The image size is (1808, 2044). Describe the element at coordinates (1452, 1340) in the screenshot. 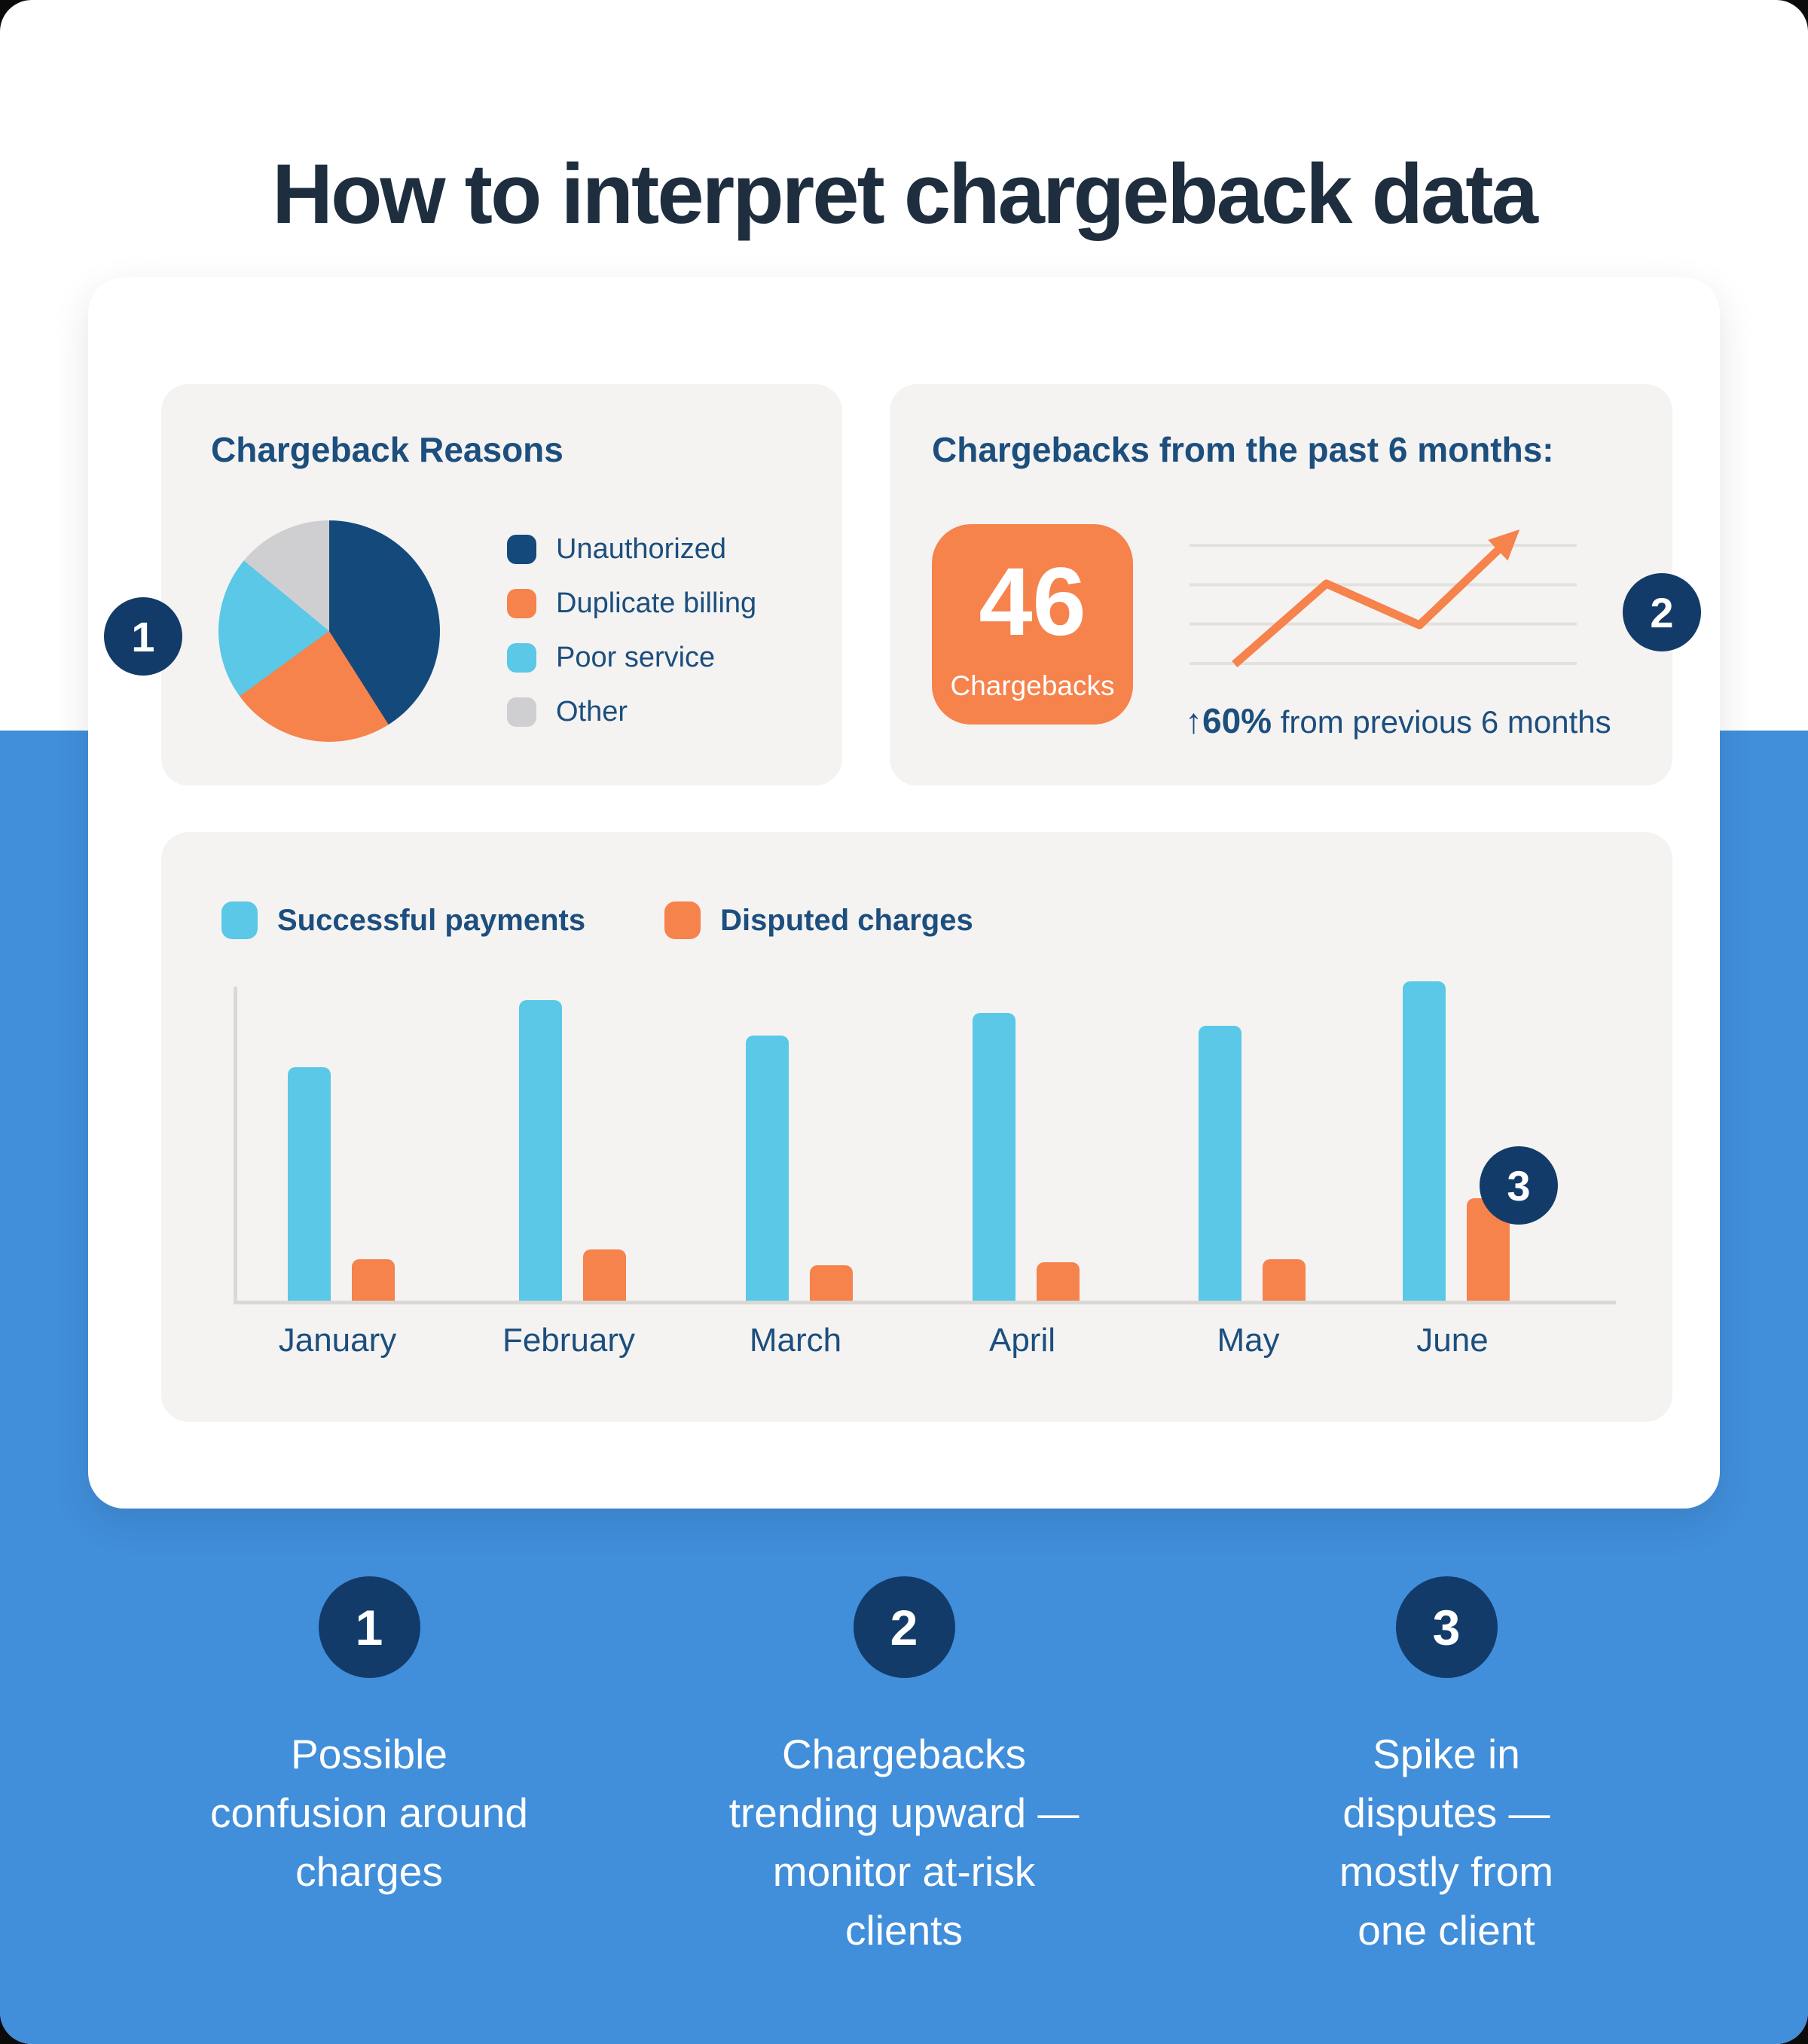

I see `month-label: June` at that location.